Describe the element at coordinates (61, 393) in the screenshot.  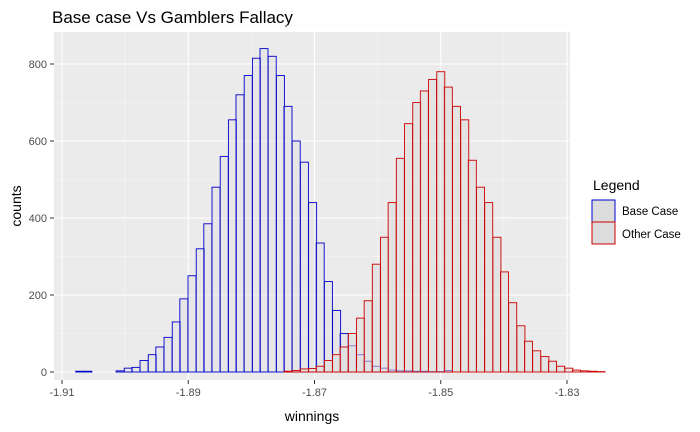
I see `x-tick-label: -1.91` at that location.